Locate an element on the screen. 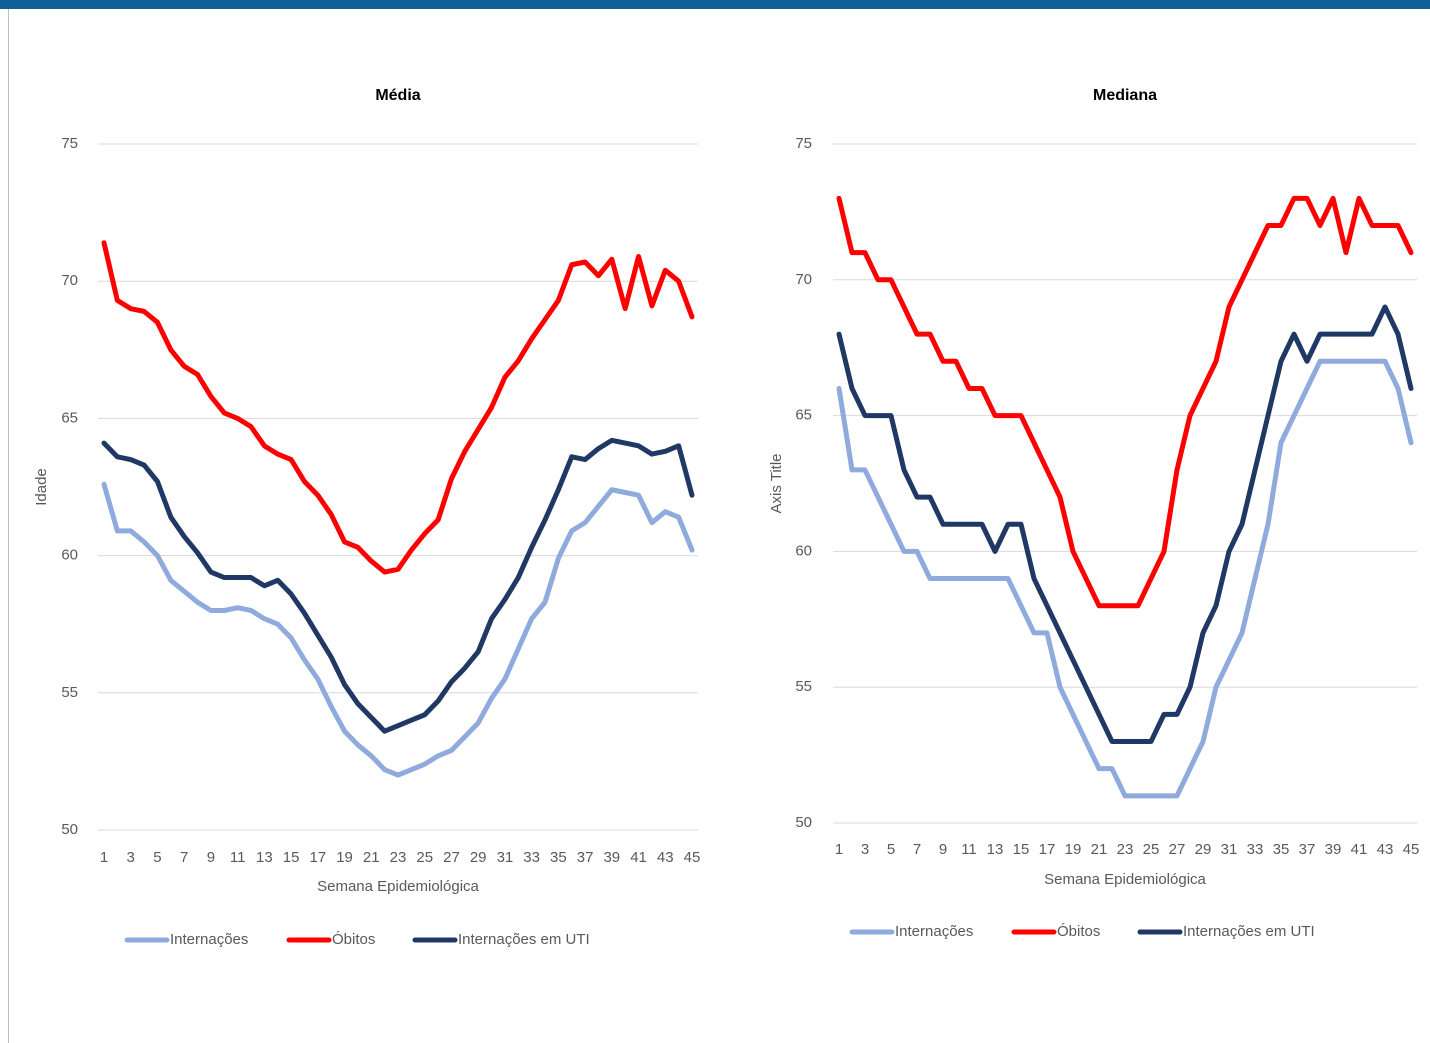 Image resolution: width=1430 pixels, height=1043 pixels. y-axis-title: Idade is located at coordinates (41, 487).